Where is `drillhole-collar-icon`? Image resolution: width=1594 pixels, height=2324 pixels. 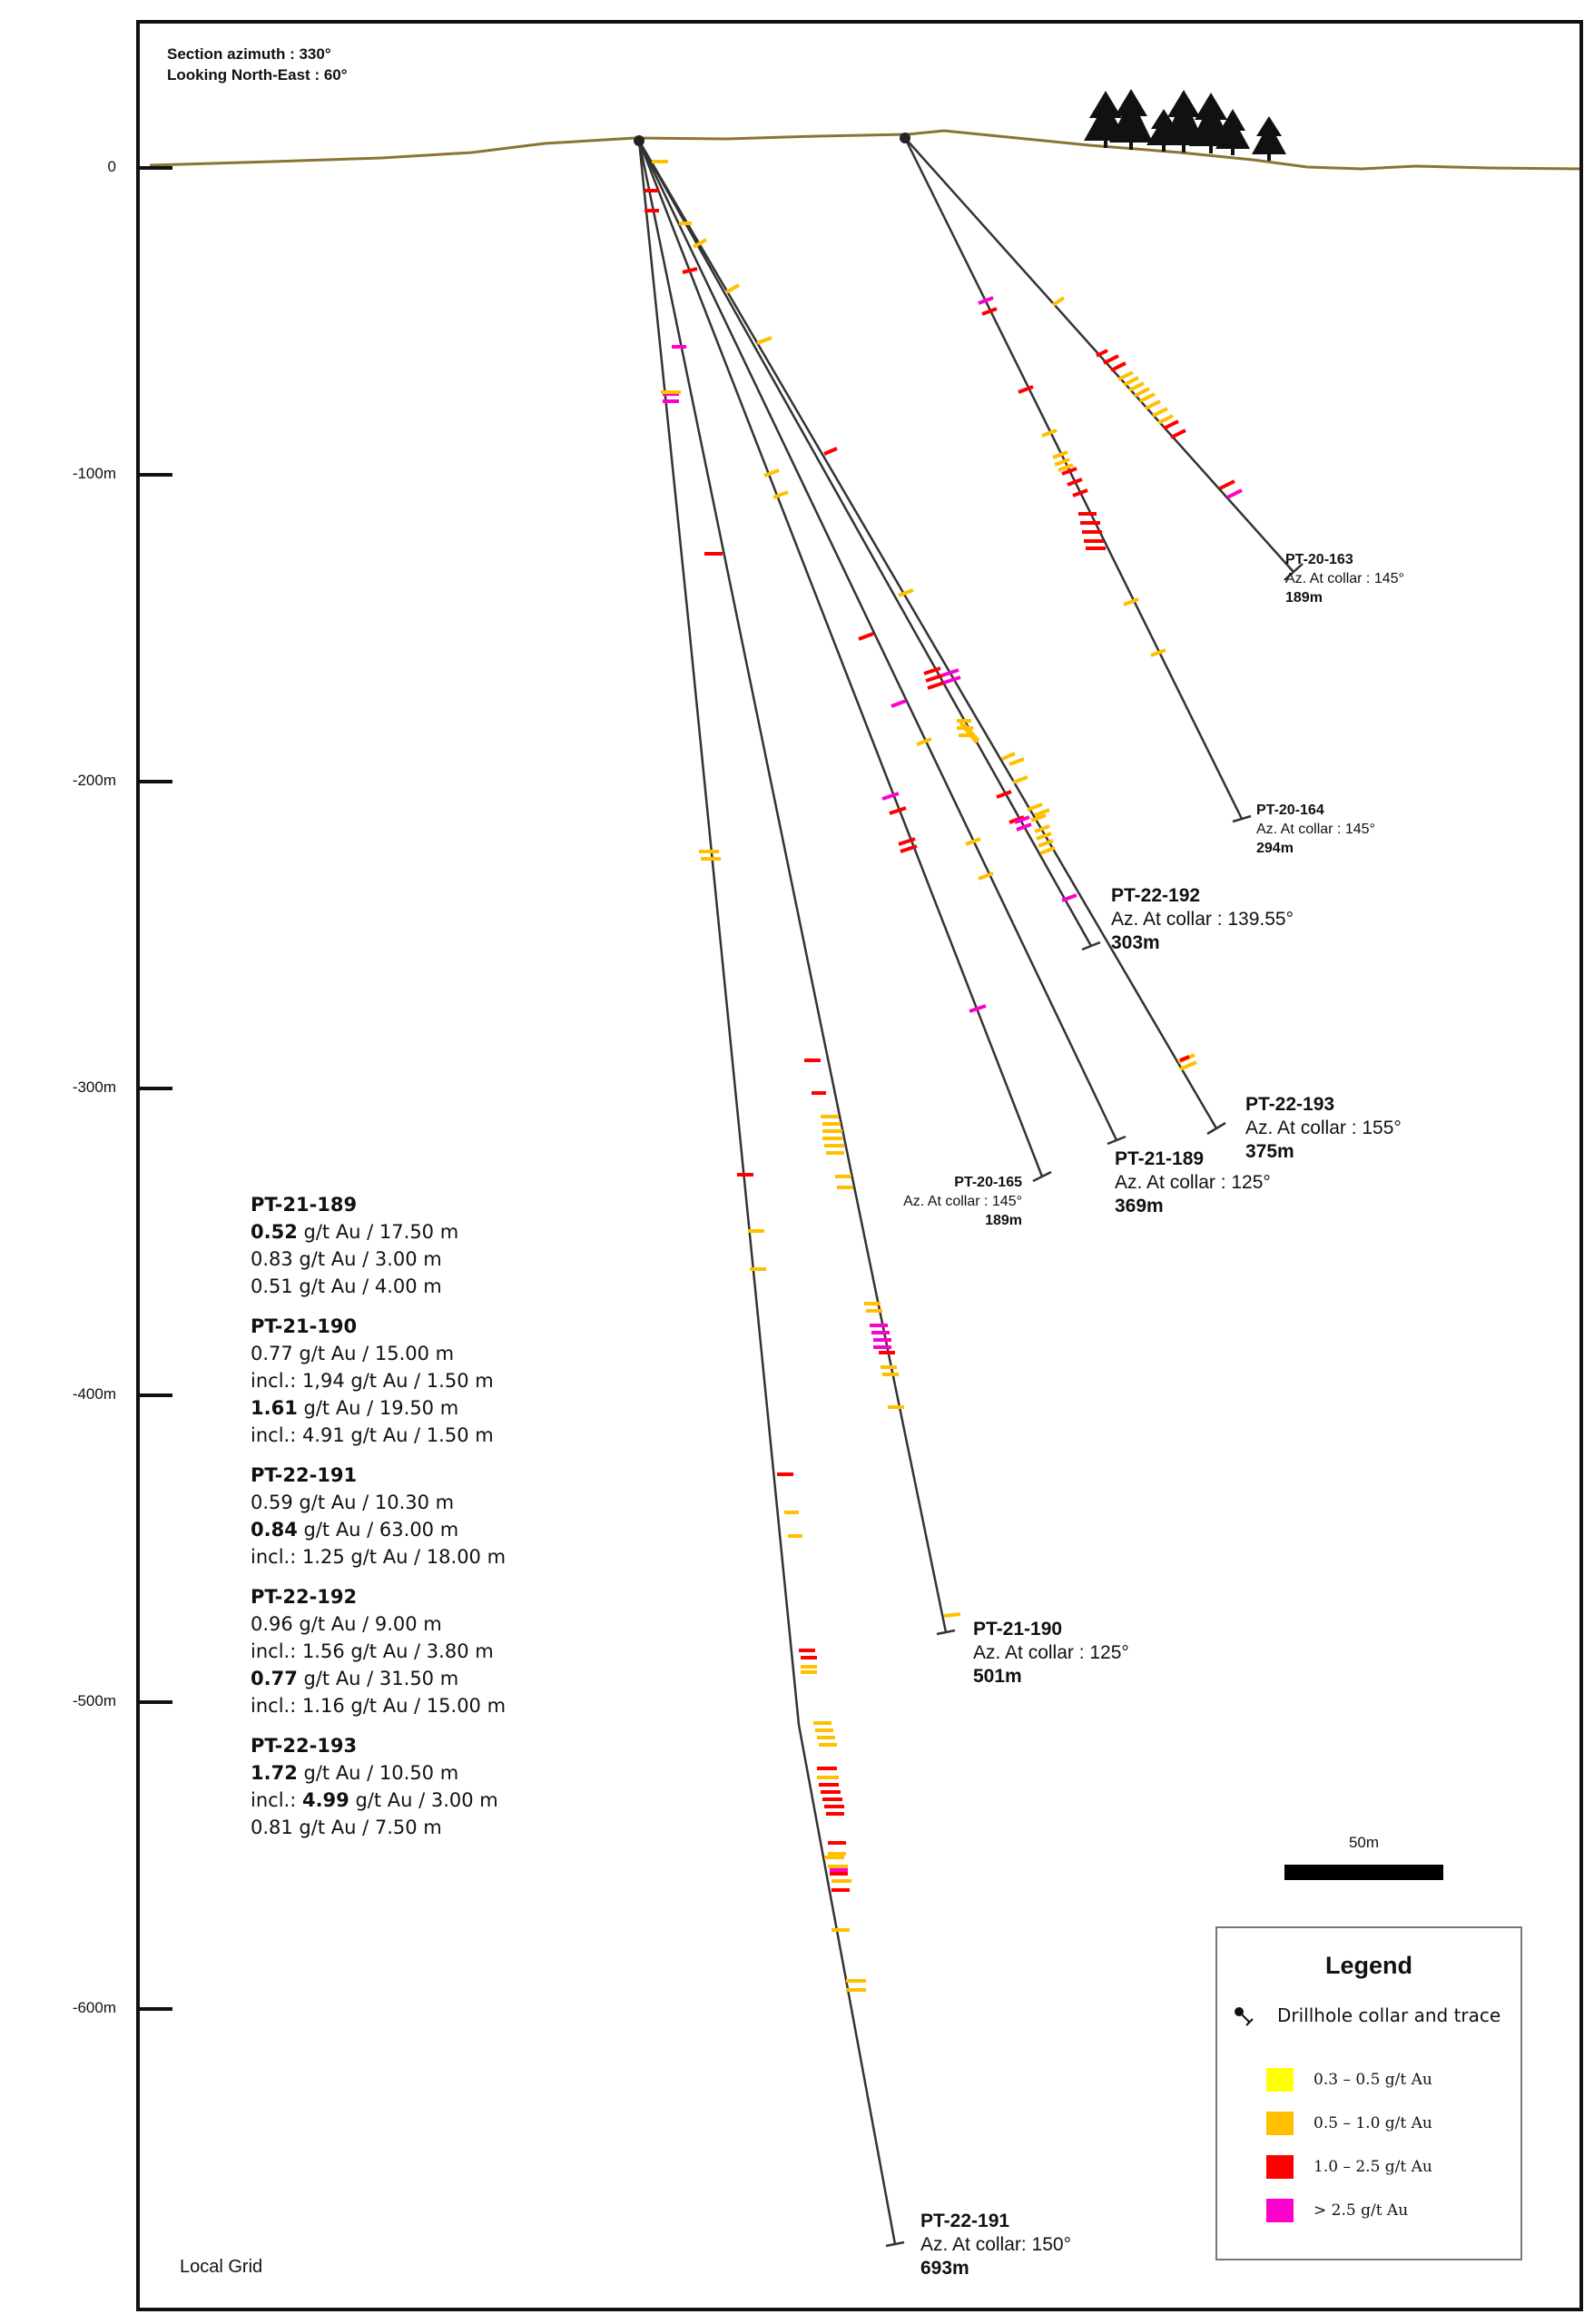 drillhole-collar-icon is located at coordinates (1245, 2016).